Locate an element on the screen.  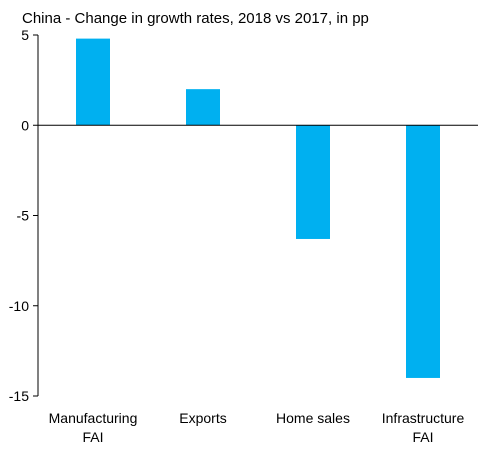
y-tick-label: 0 is located at coordinates (25, 125).